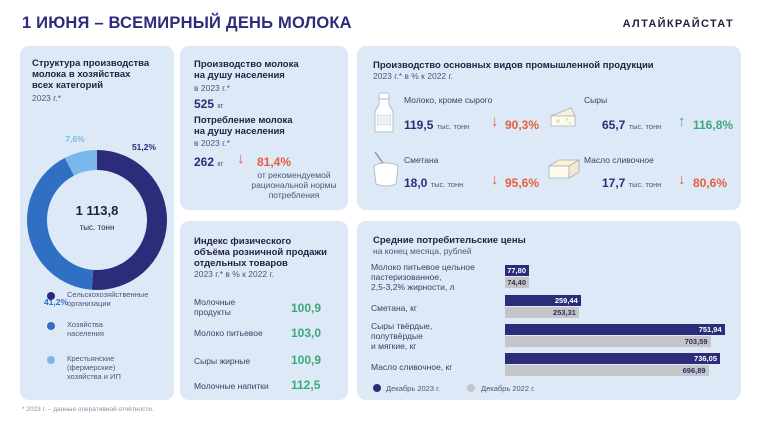  What do you see at coordinates (564, 169) in the screenshot?
I see `butter-icon` at bounding box center [564, 169].